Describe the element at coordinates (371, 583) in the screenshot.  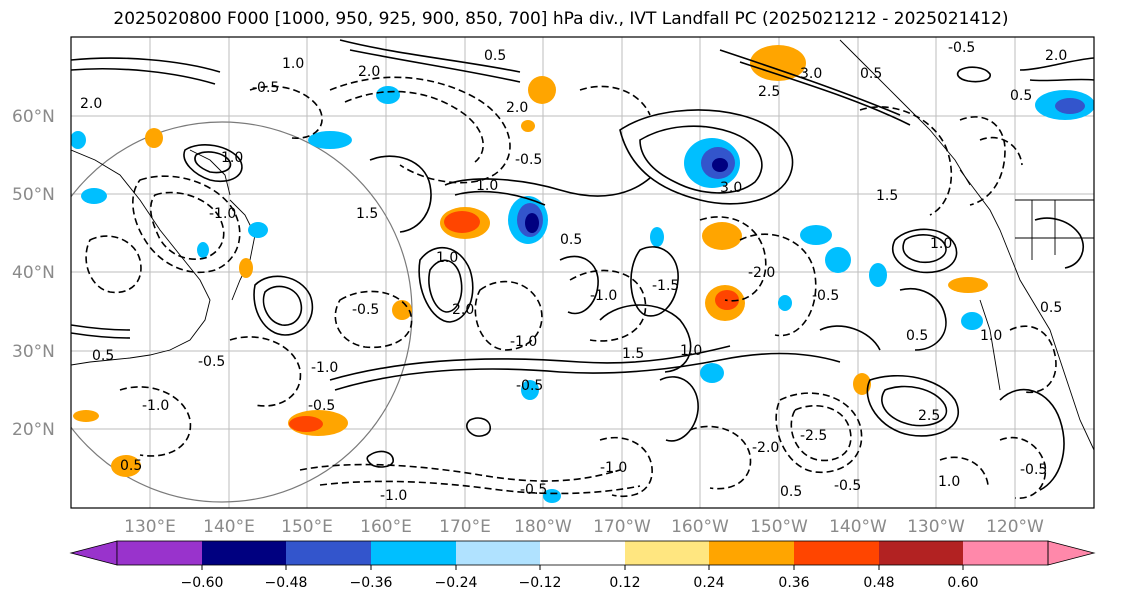
I see `colorbar-tick-label: −0.36` at that location.